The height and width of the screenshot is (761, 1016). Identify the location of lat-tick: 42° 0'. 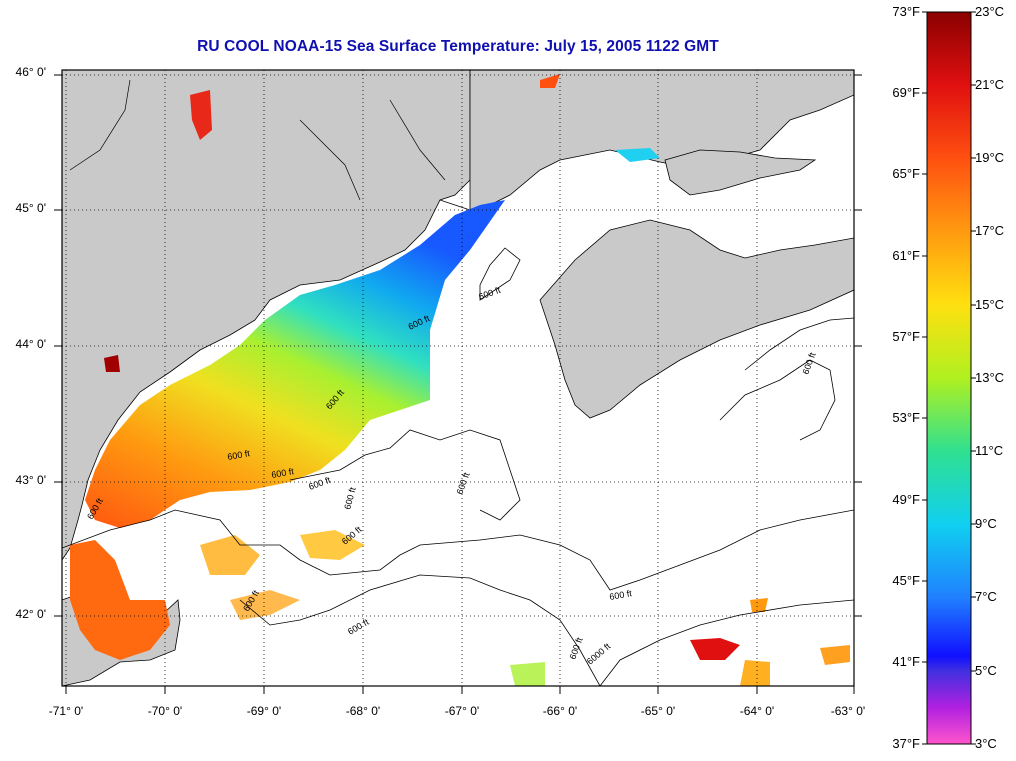
(30, 614).